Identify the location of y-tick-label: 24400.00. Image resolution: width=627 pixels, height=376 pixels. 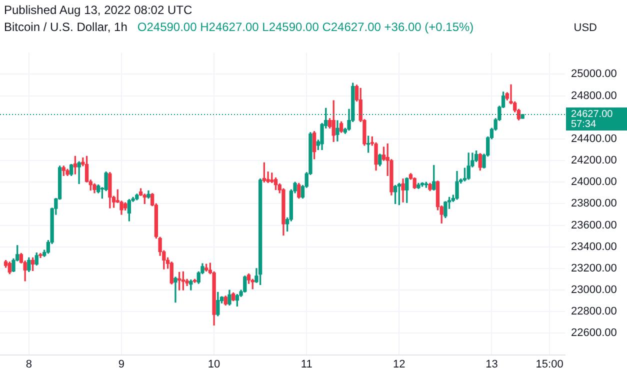
(594, 138).